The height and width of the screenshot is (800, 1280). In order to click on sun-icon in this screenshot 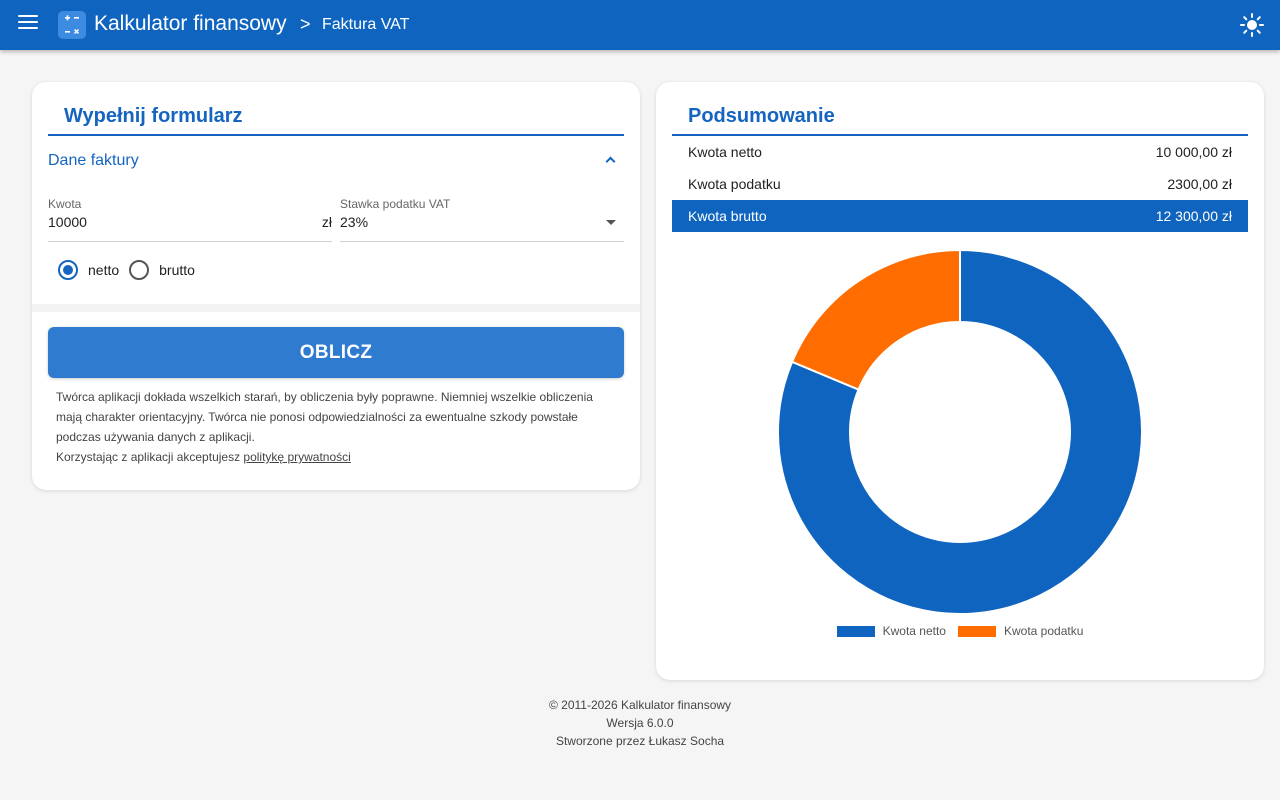, I will do `click(1252, 25)`.